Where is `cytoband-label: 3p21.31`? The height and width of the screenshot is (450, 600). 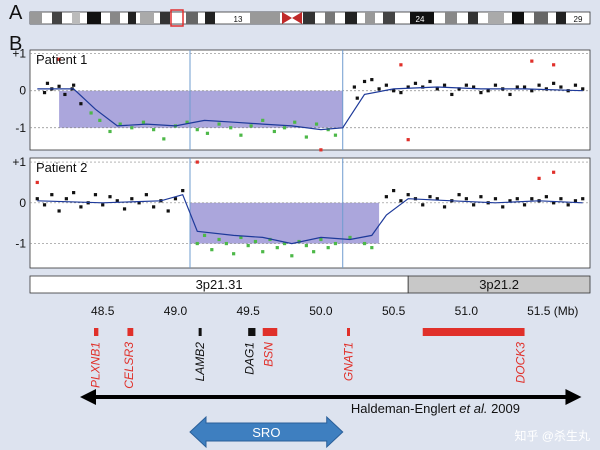
cytoband-label: 3p21.31 is located at coordinates (219, 284).